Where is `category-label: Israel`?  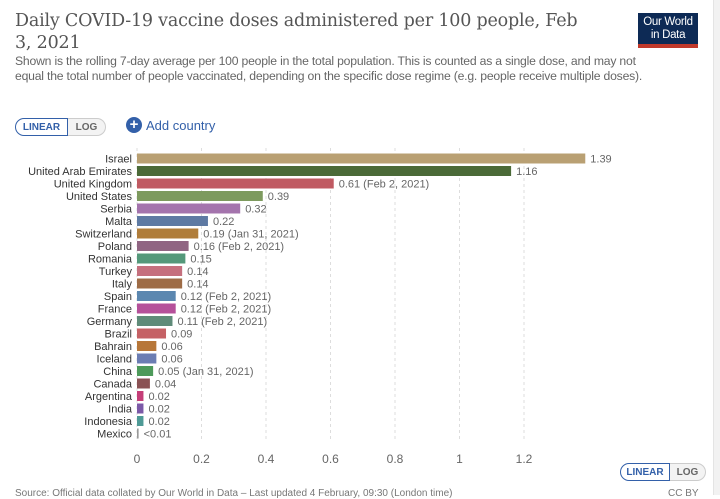
category-label: Israel is located at coordinates (118, 160).